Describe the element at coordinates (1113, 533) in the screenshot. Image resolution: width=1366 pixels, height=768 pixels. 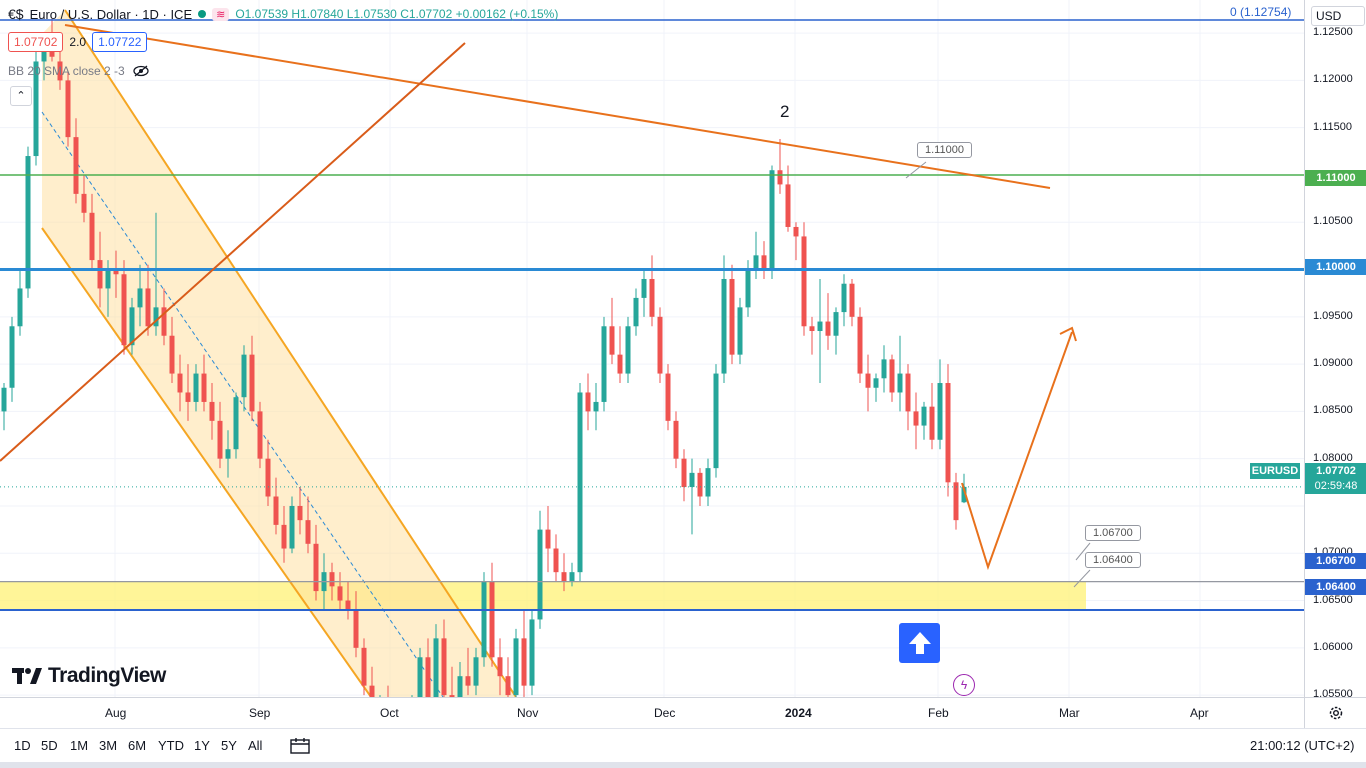
I see `price-callout-1067: 1.06700` at that location.